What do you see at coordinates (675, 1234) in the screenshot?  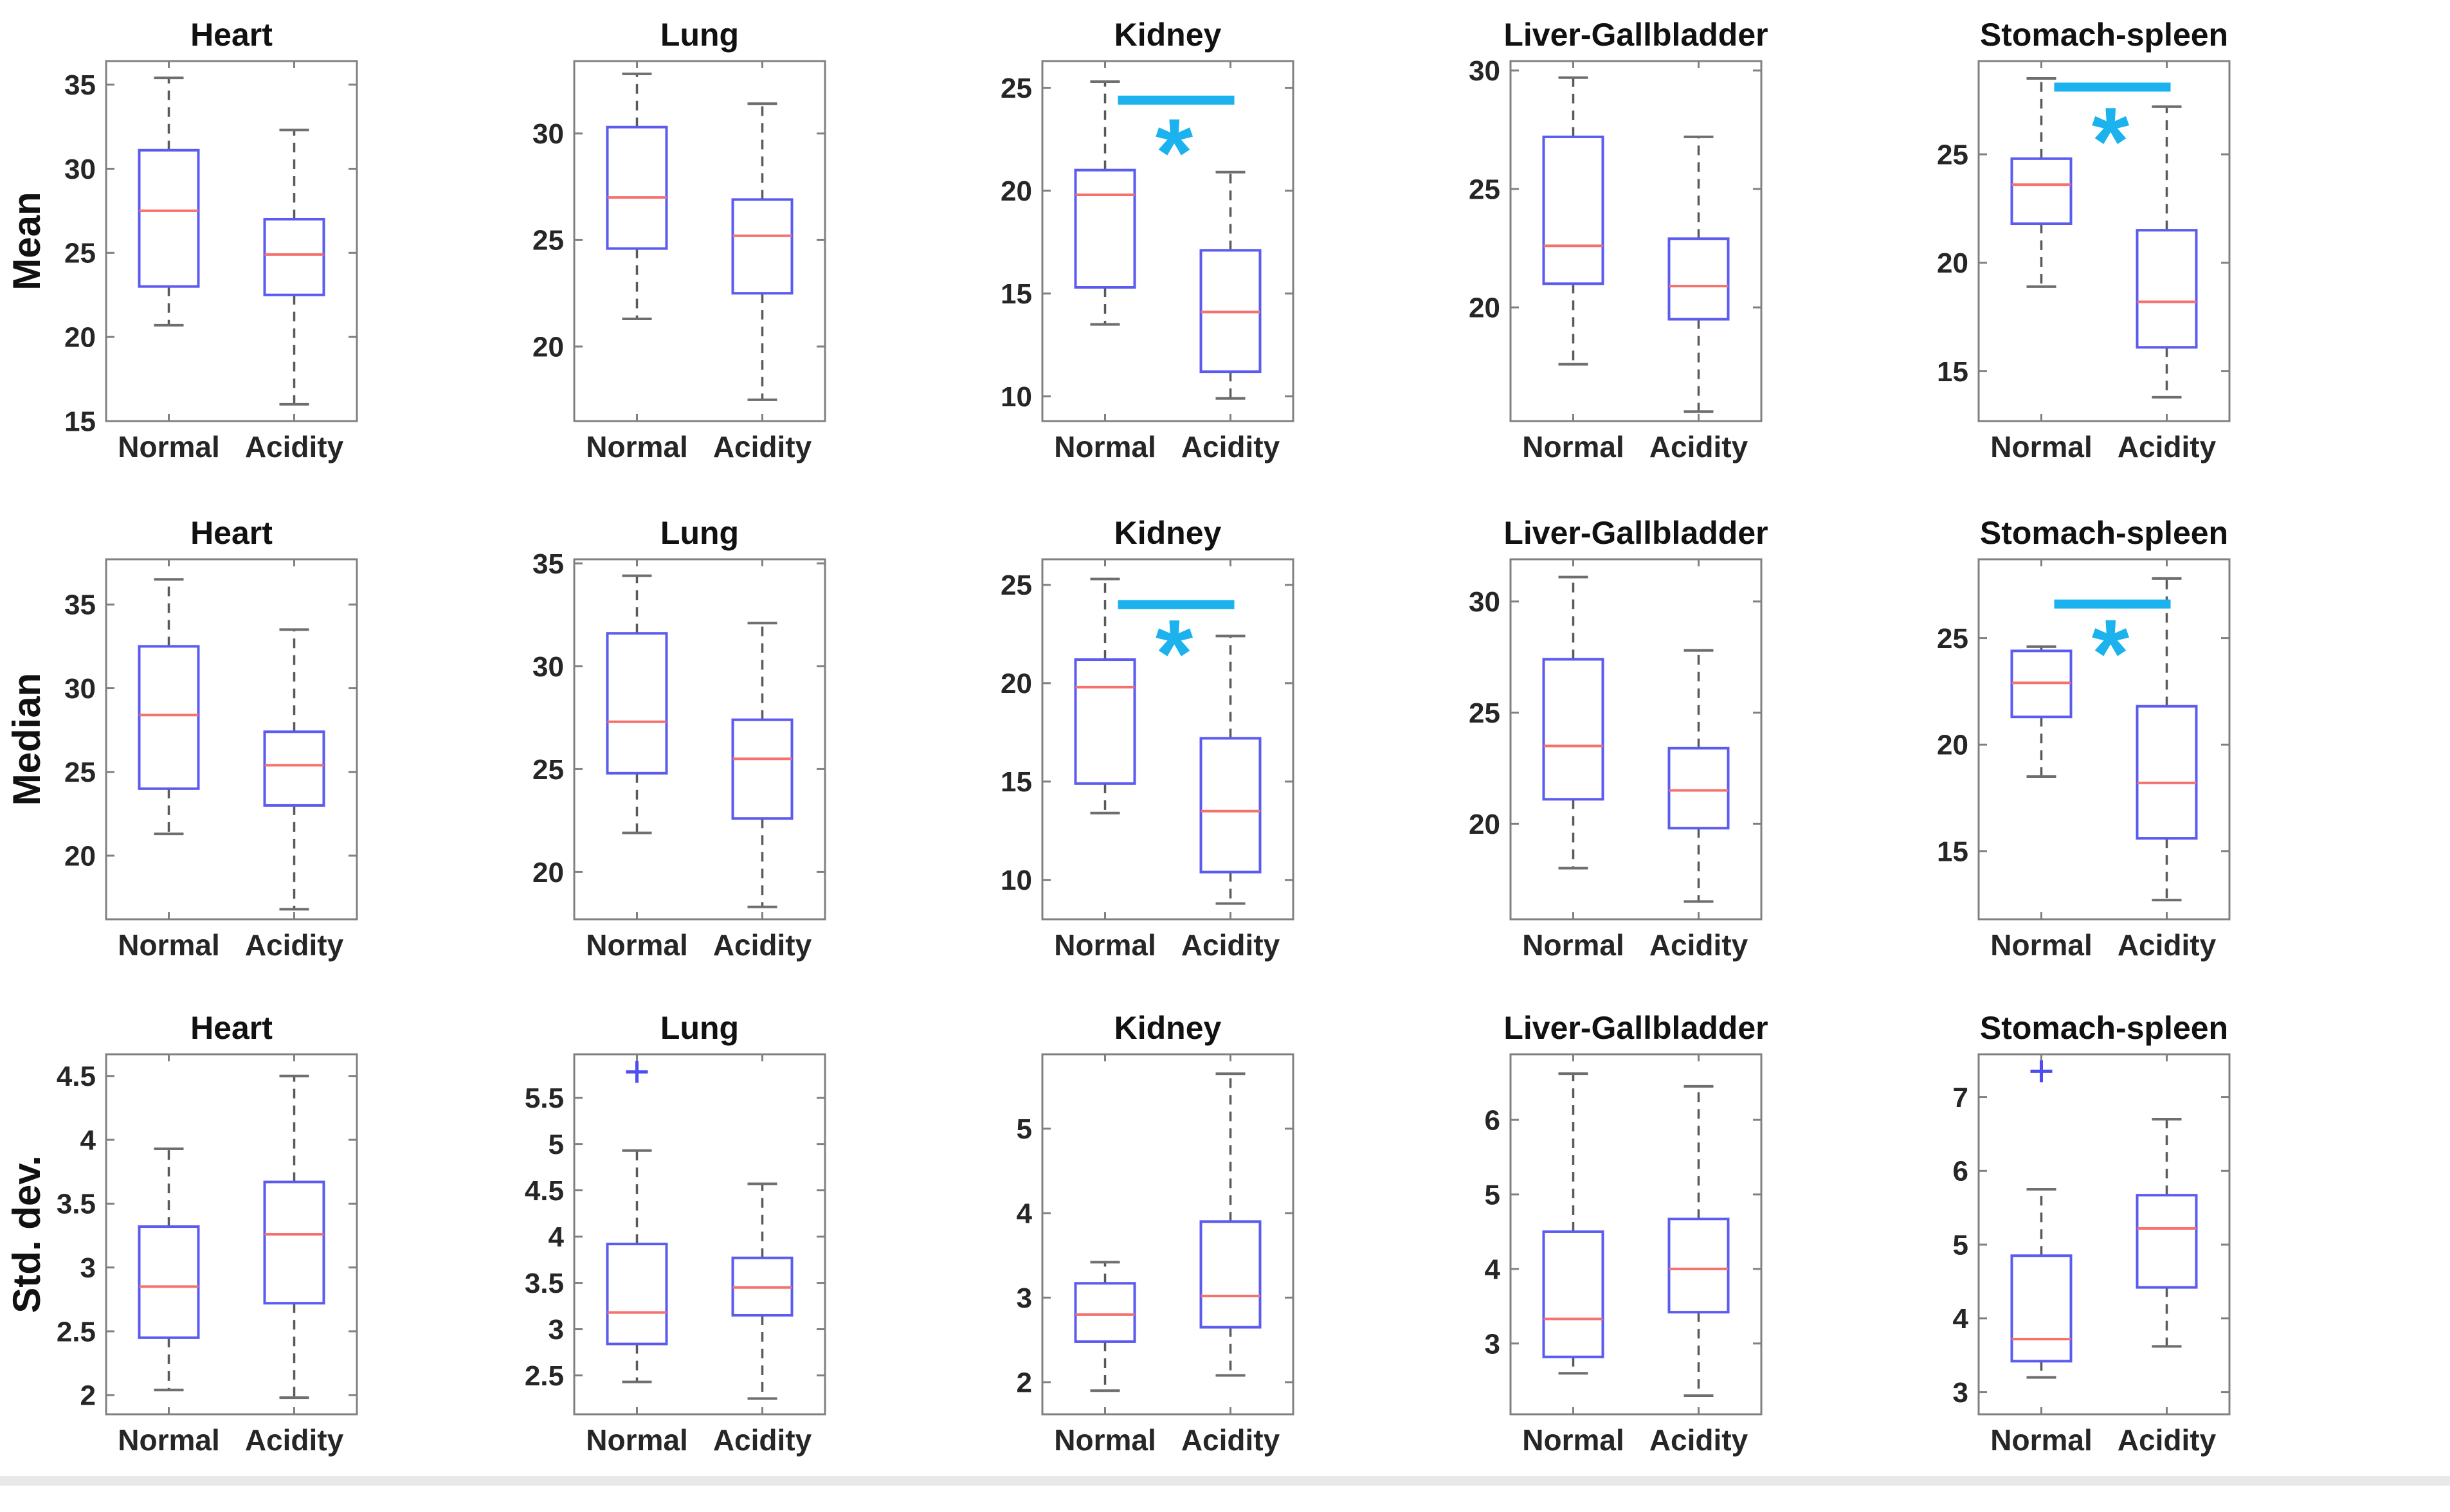 I see `subplot-std-dev--lung: Lung 2.5 3 3.5 4 4.5 5 5.5 Normal Acidity` at bounding box center [675, 1234].